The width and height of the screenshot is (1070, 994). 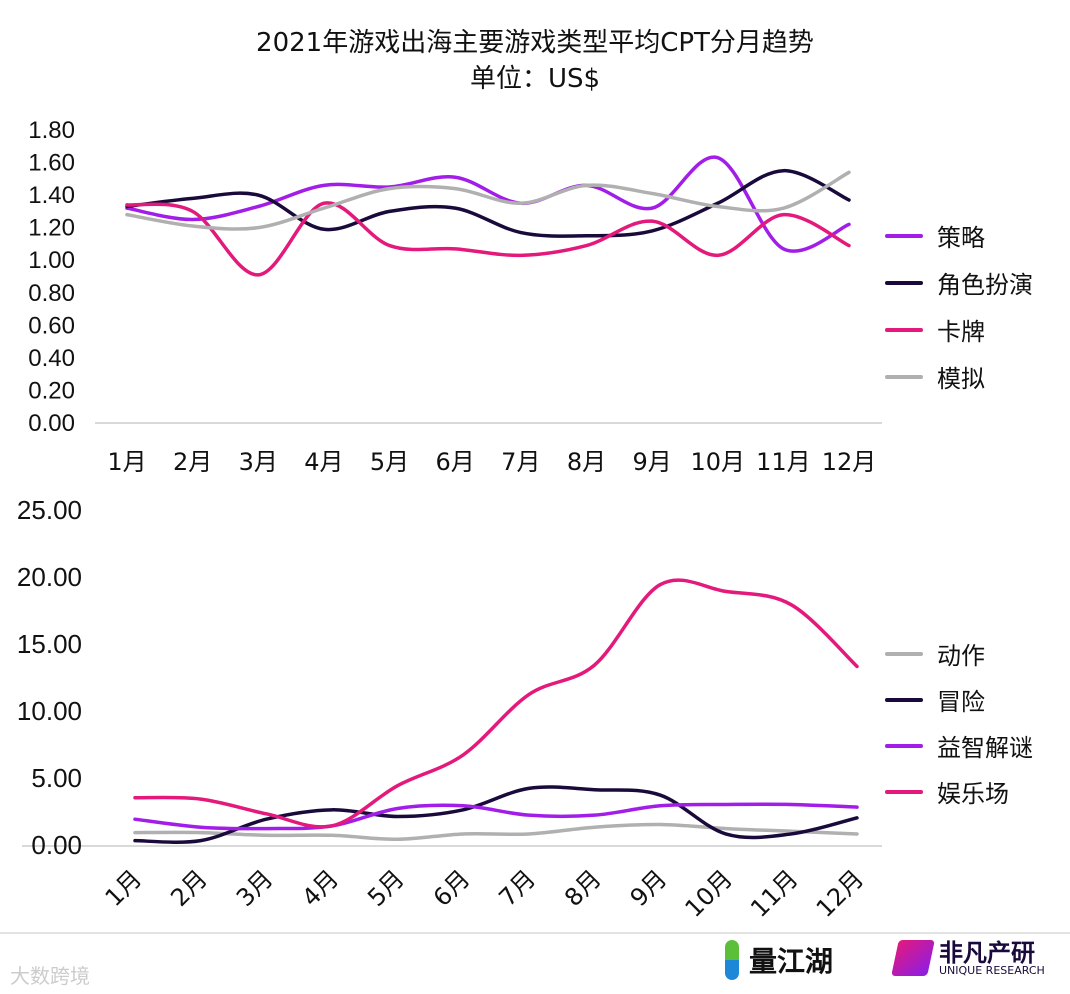 What do you see at coordinates (51, 228) in the screenshot?
I see `y-tick-label: 1.20` at bounding box center [51, 228].